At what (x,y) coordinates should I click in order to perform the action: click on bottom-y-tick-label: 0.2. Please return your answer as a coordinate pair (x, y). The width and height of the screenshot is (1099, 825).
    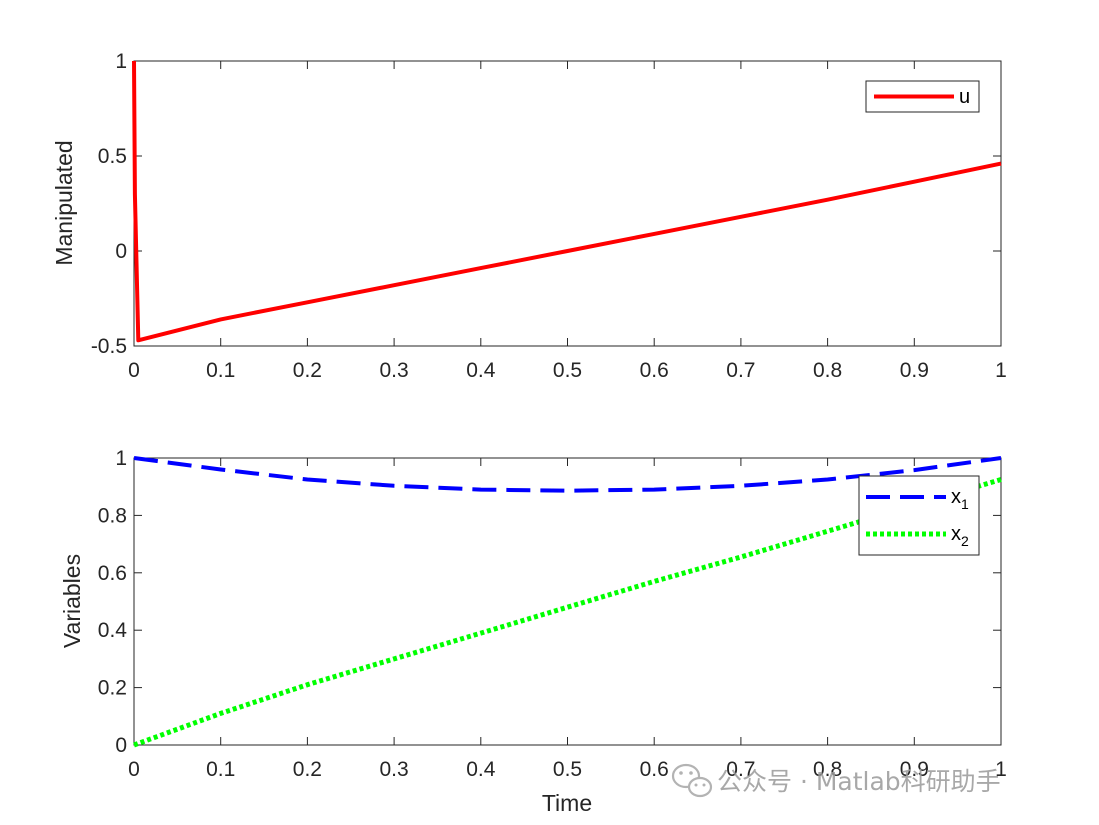
    Looking at the image, I should click on (112, 688).